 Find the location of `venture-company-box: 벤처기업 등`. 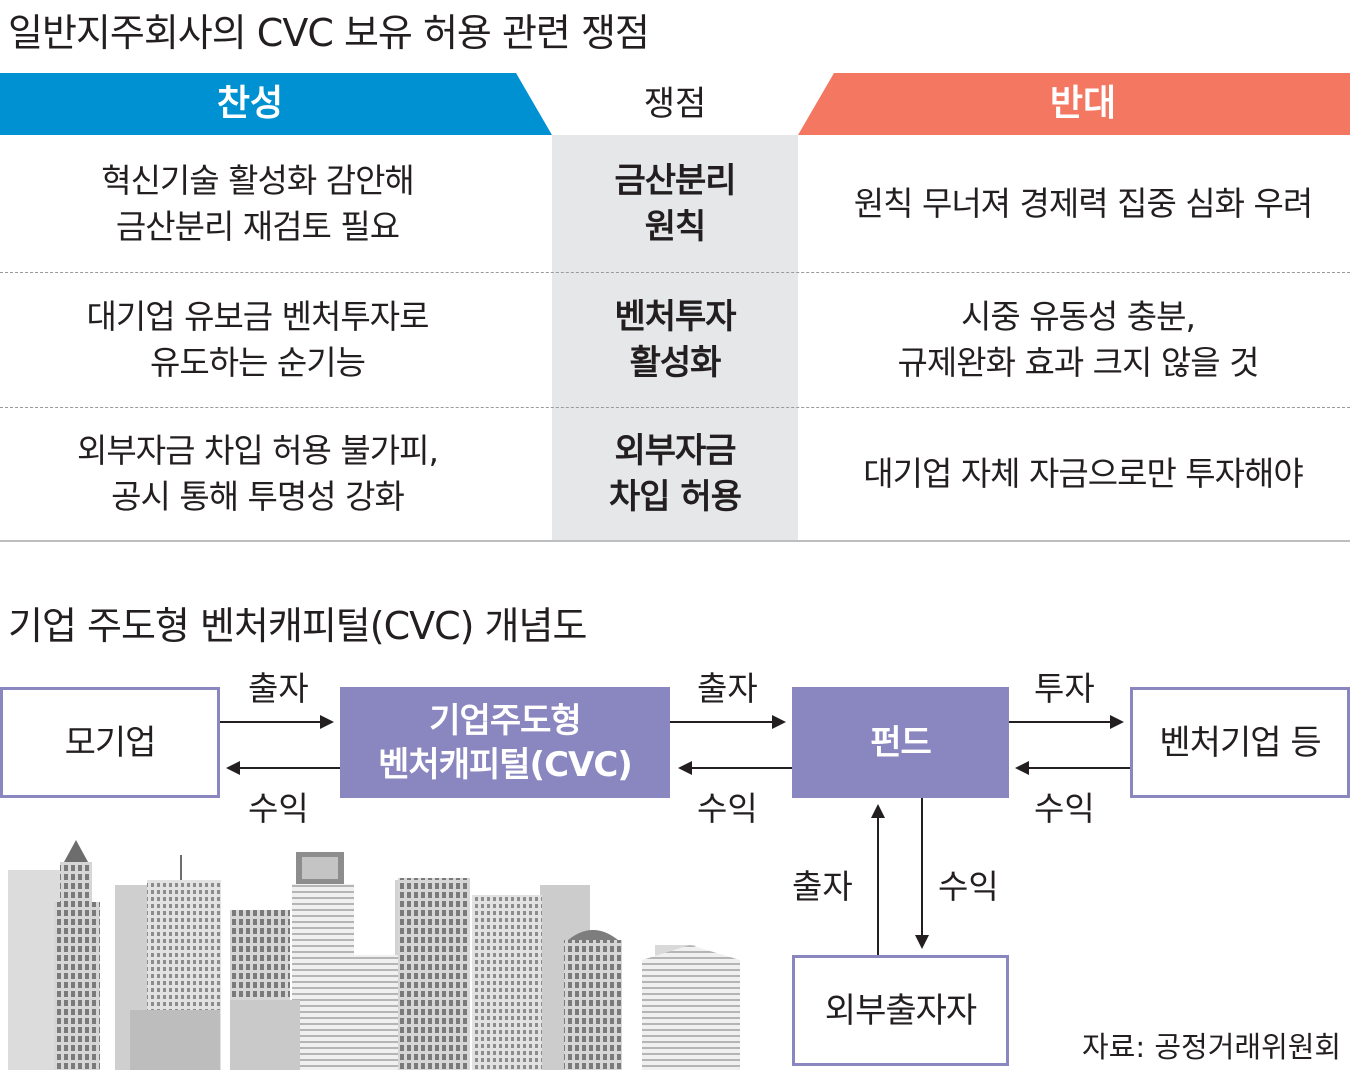

venture-company-box: 벤처기업 등 is located at coordinates (1240, 742).